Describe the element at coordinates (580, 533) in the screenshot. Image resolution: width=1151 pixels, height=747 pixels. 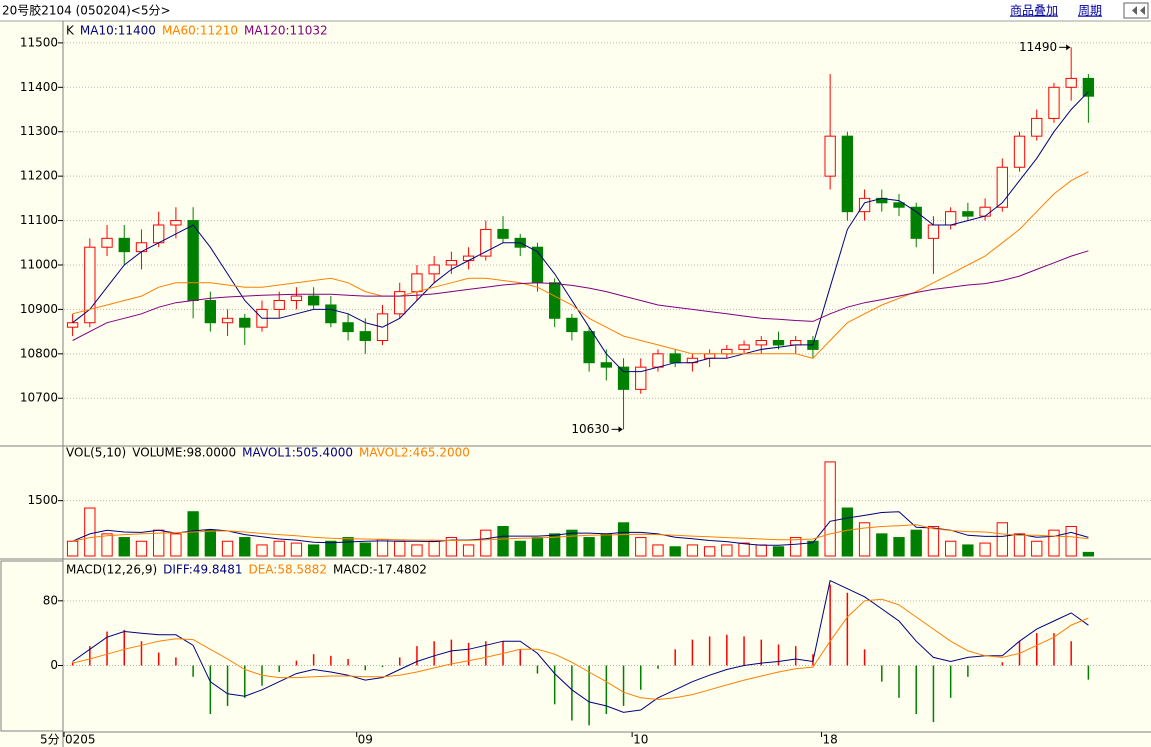
I see `mavol-line` at that location.